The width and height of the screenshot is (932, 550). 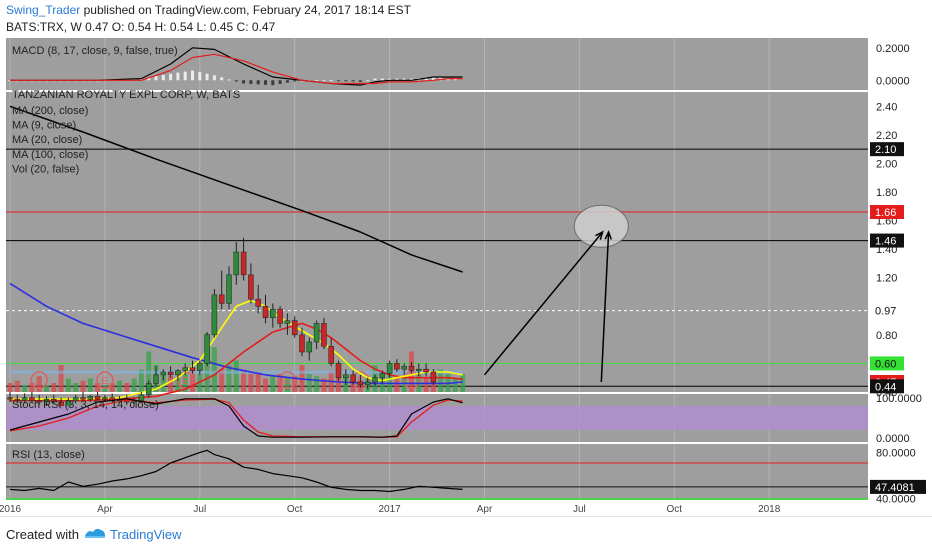 What do you see at coordinates (146, 534) in the screenshot?
I see `tradingview-brand: TradingView` at bounding box center [146, 534].